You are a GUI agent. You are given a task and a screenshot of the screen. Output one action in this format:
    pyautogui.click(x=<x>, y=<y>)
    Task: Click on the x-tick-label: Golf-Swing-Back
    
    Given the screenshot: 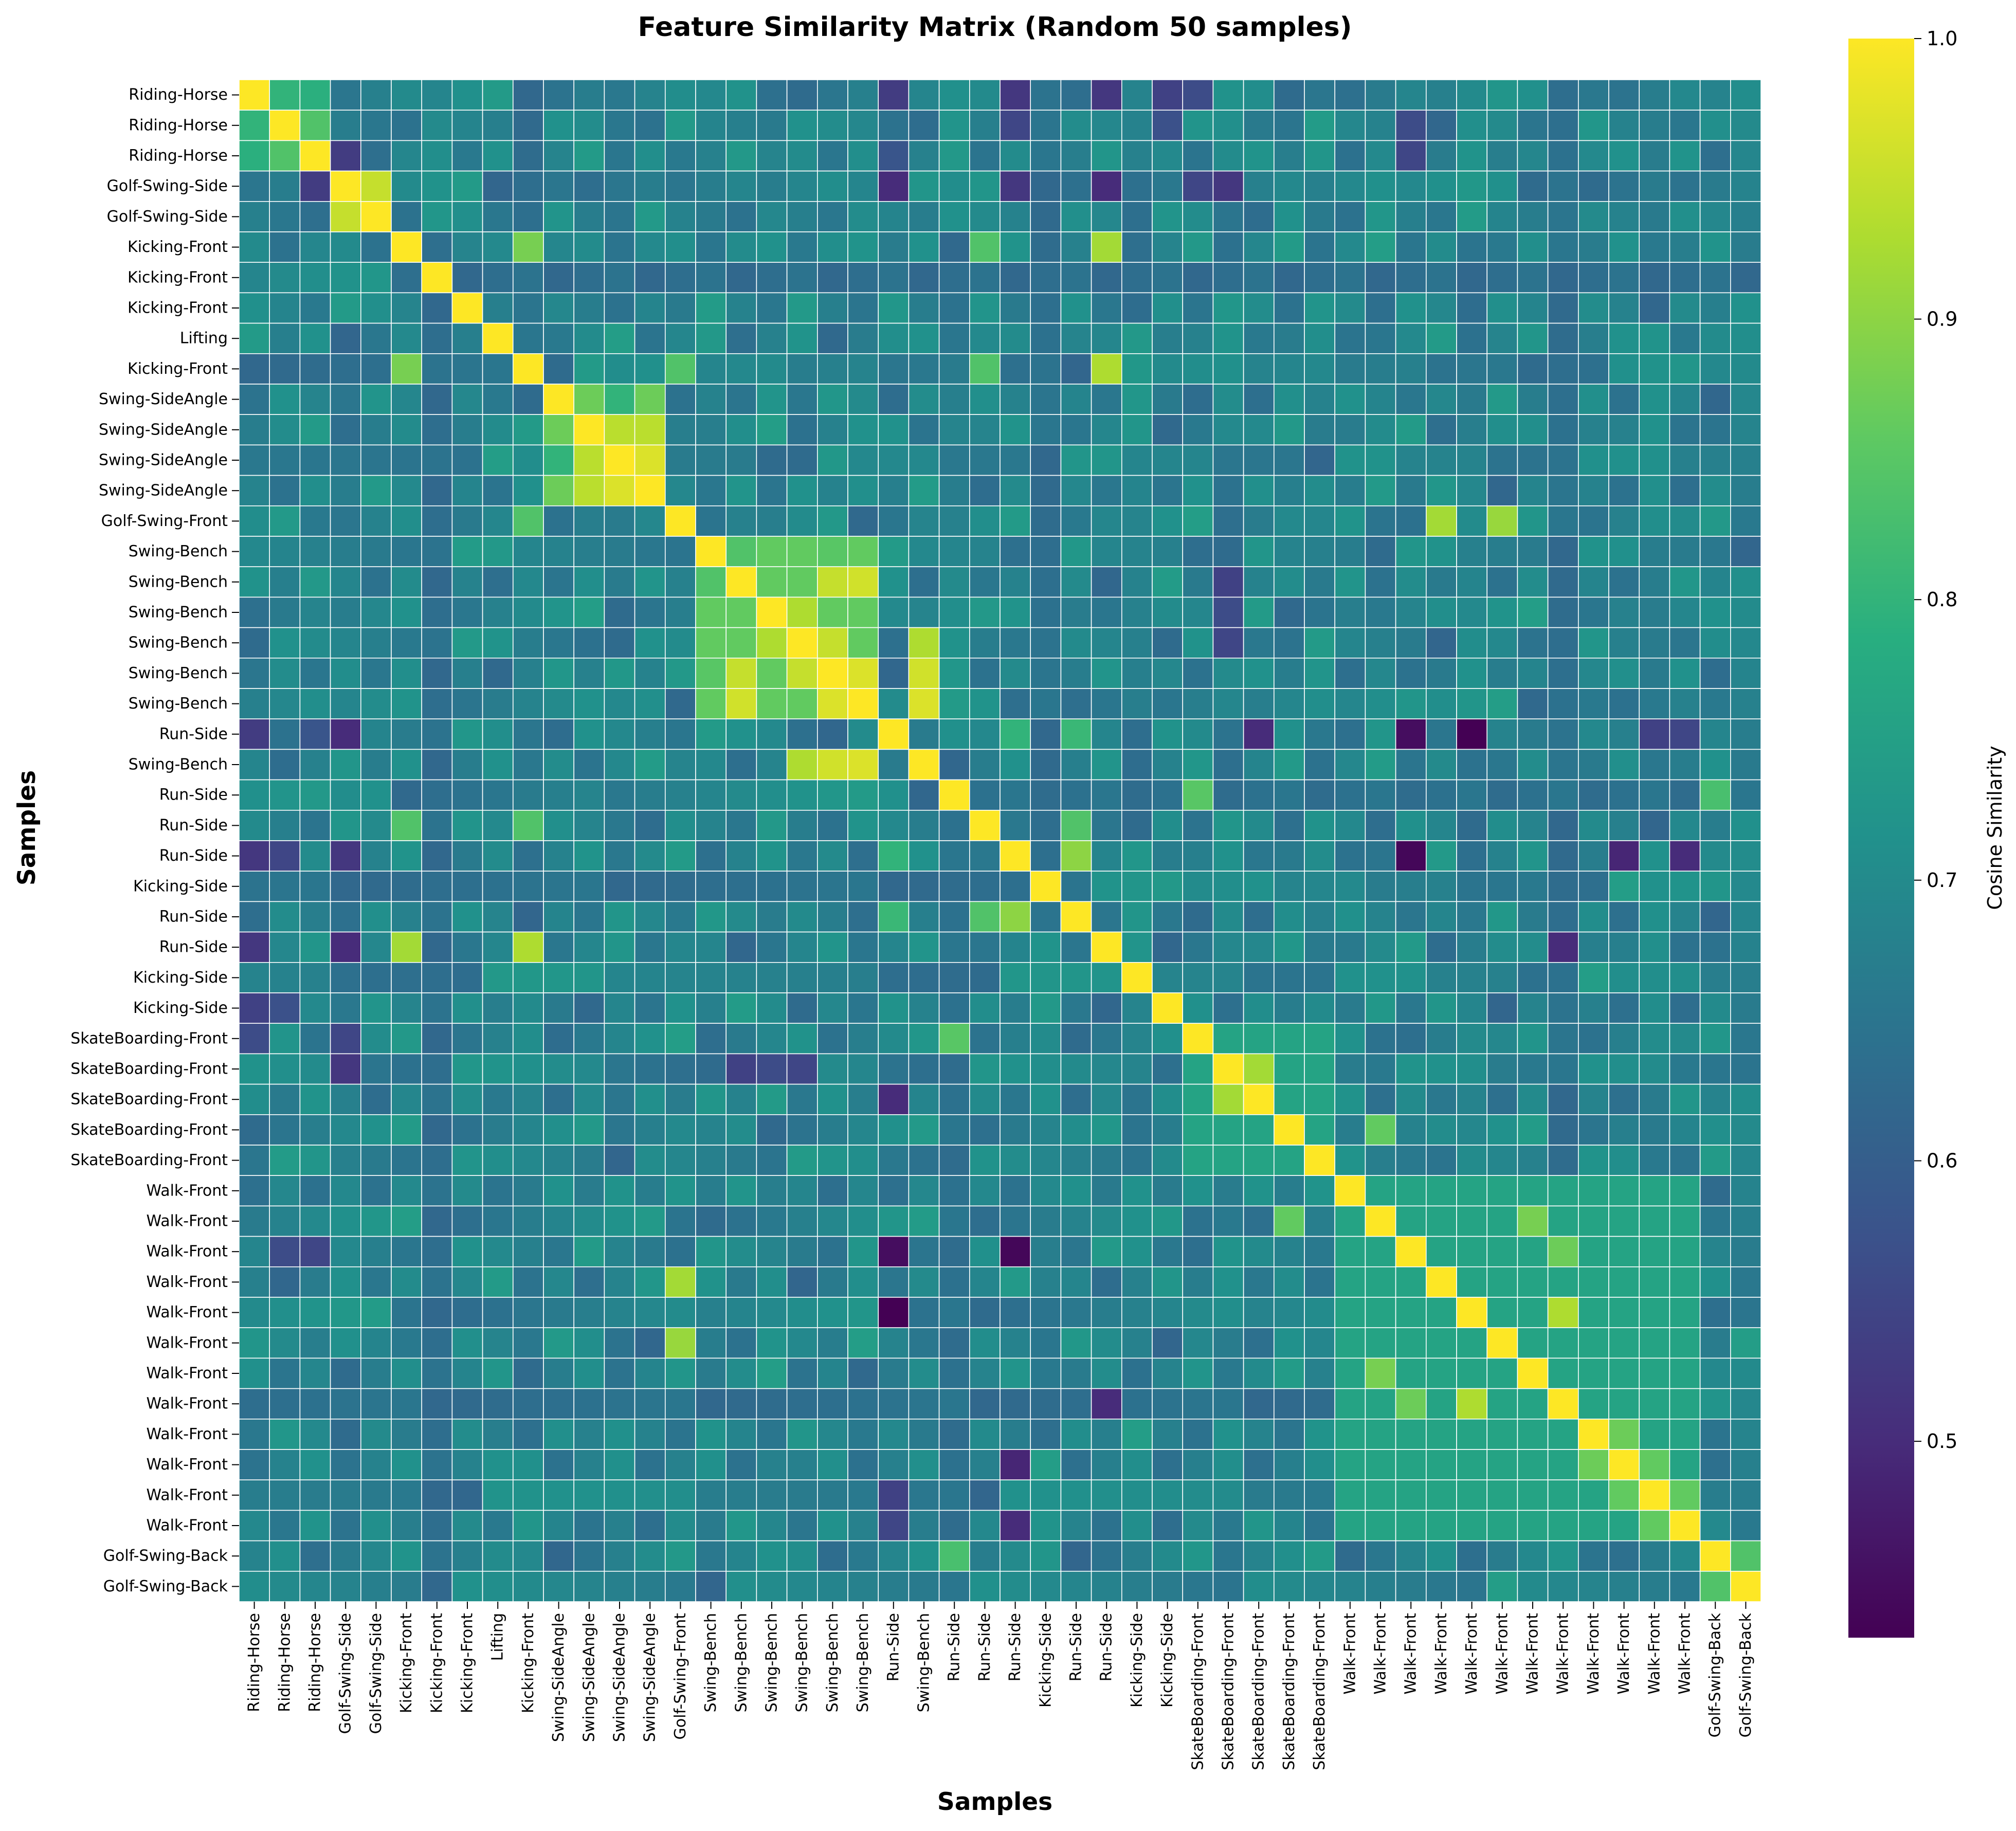 What is the action you would take?
    pyautogui.click(x=1715, y=1674)
    